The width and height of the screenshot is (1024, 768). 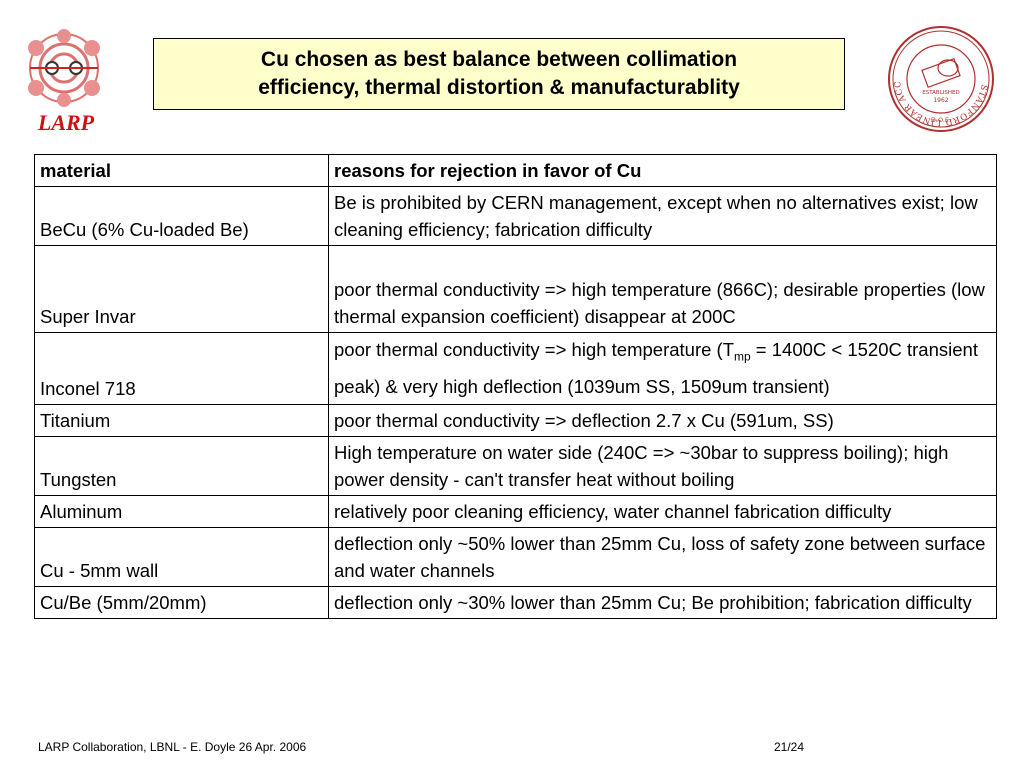 What do you see at coordinates (181, 511) in the screenshot?
I see `material-cell: Aluminum` at bounding box center [181, 511].